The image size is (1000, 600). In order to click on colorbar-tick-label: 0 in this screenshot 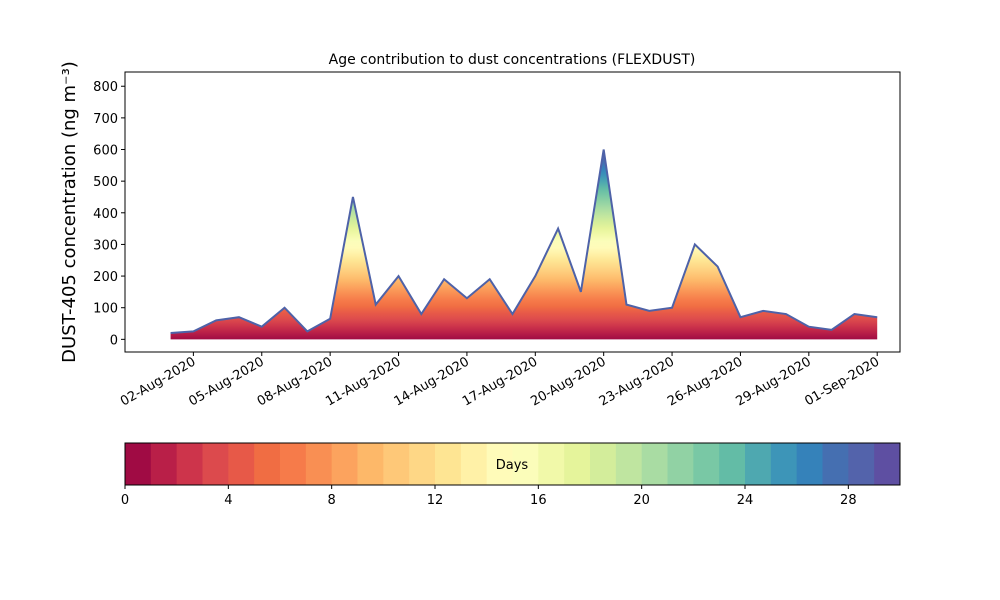, I will do `click(125, 500)`.